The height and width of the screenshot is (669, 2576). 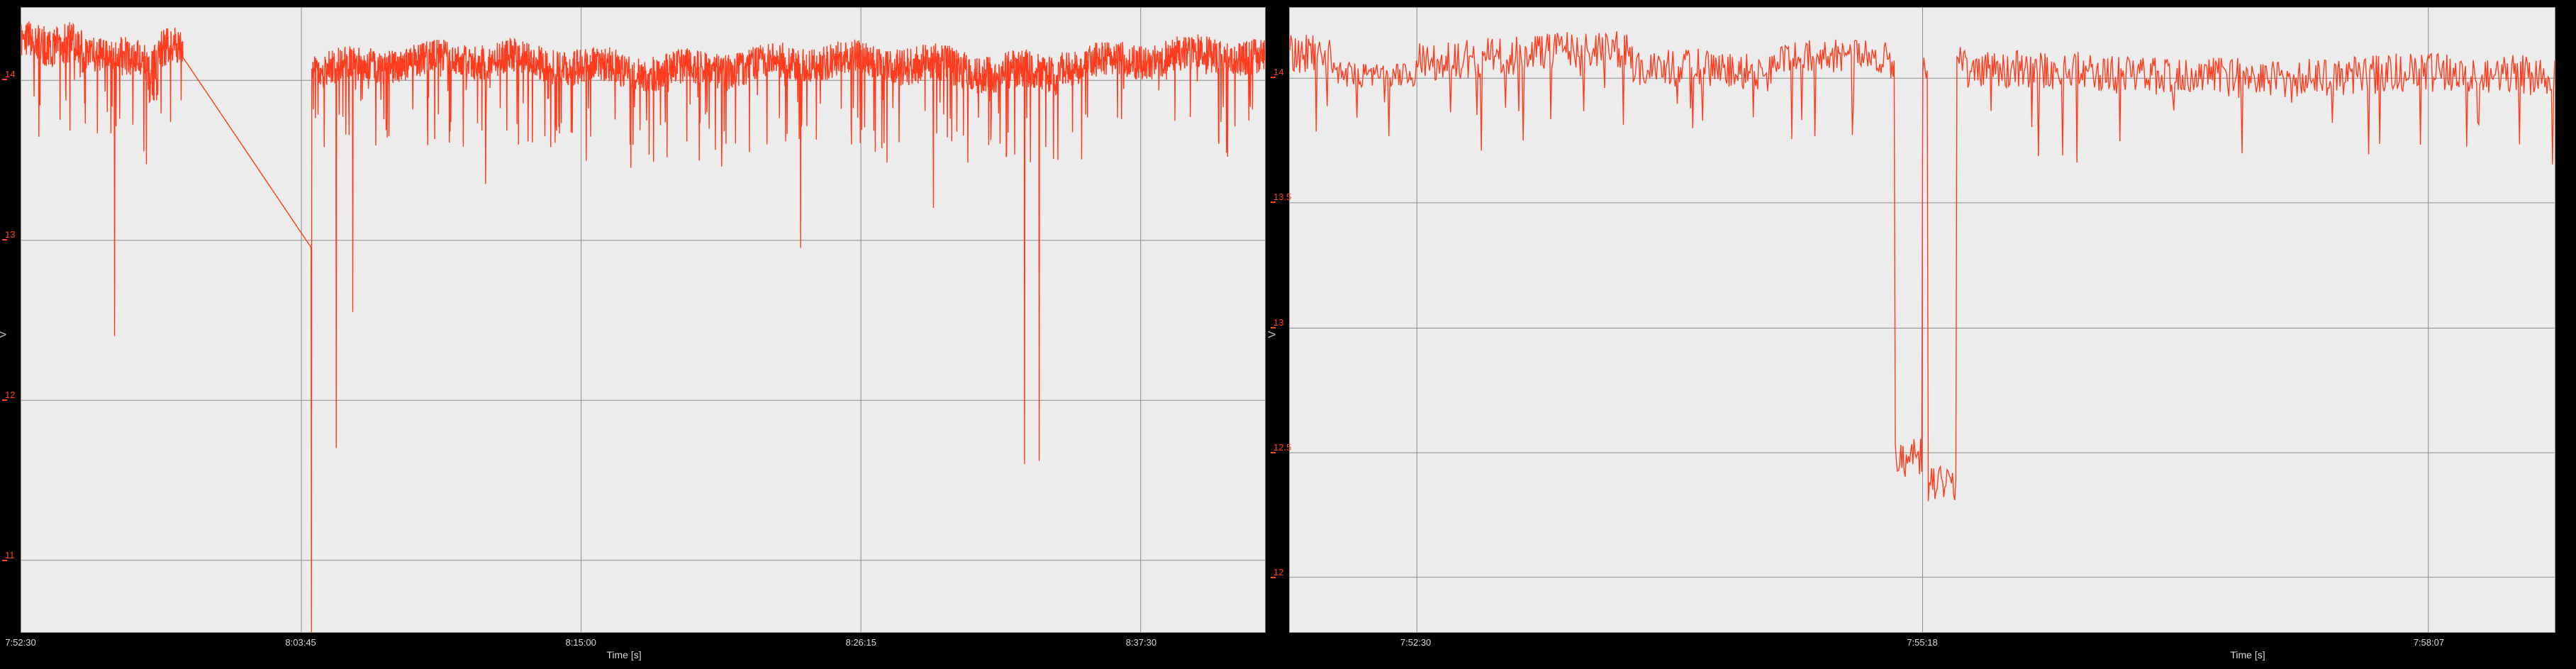 What do you see at coordinates (860, 642) in the screenshot?
I see `left-xtick-label: 8:26:15` at bounding box center [860, 642].